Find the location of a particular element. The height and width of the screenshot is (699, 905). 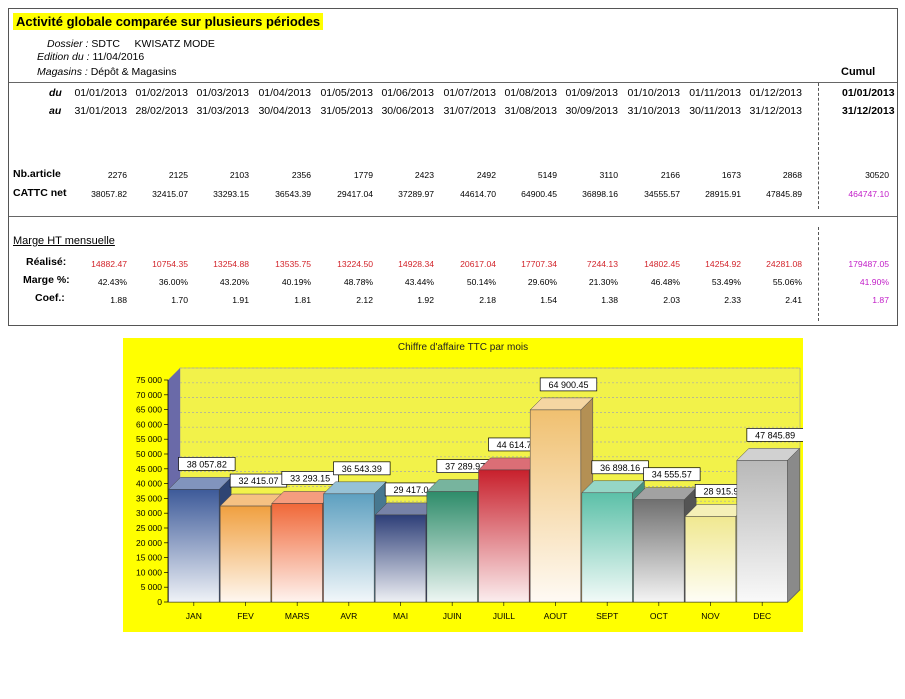

coef-cumul: 1.87 is located at coordinates (880, 300).